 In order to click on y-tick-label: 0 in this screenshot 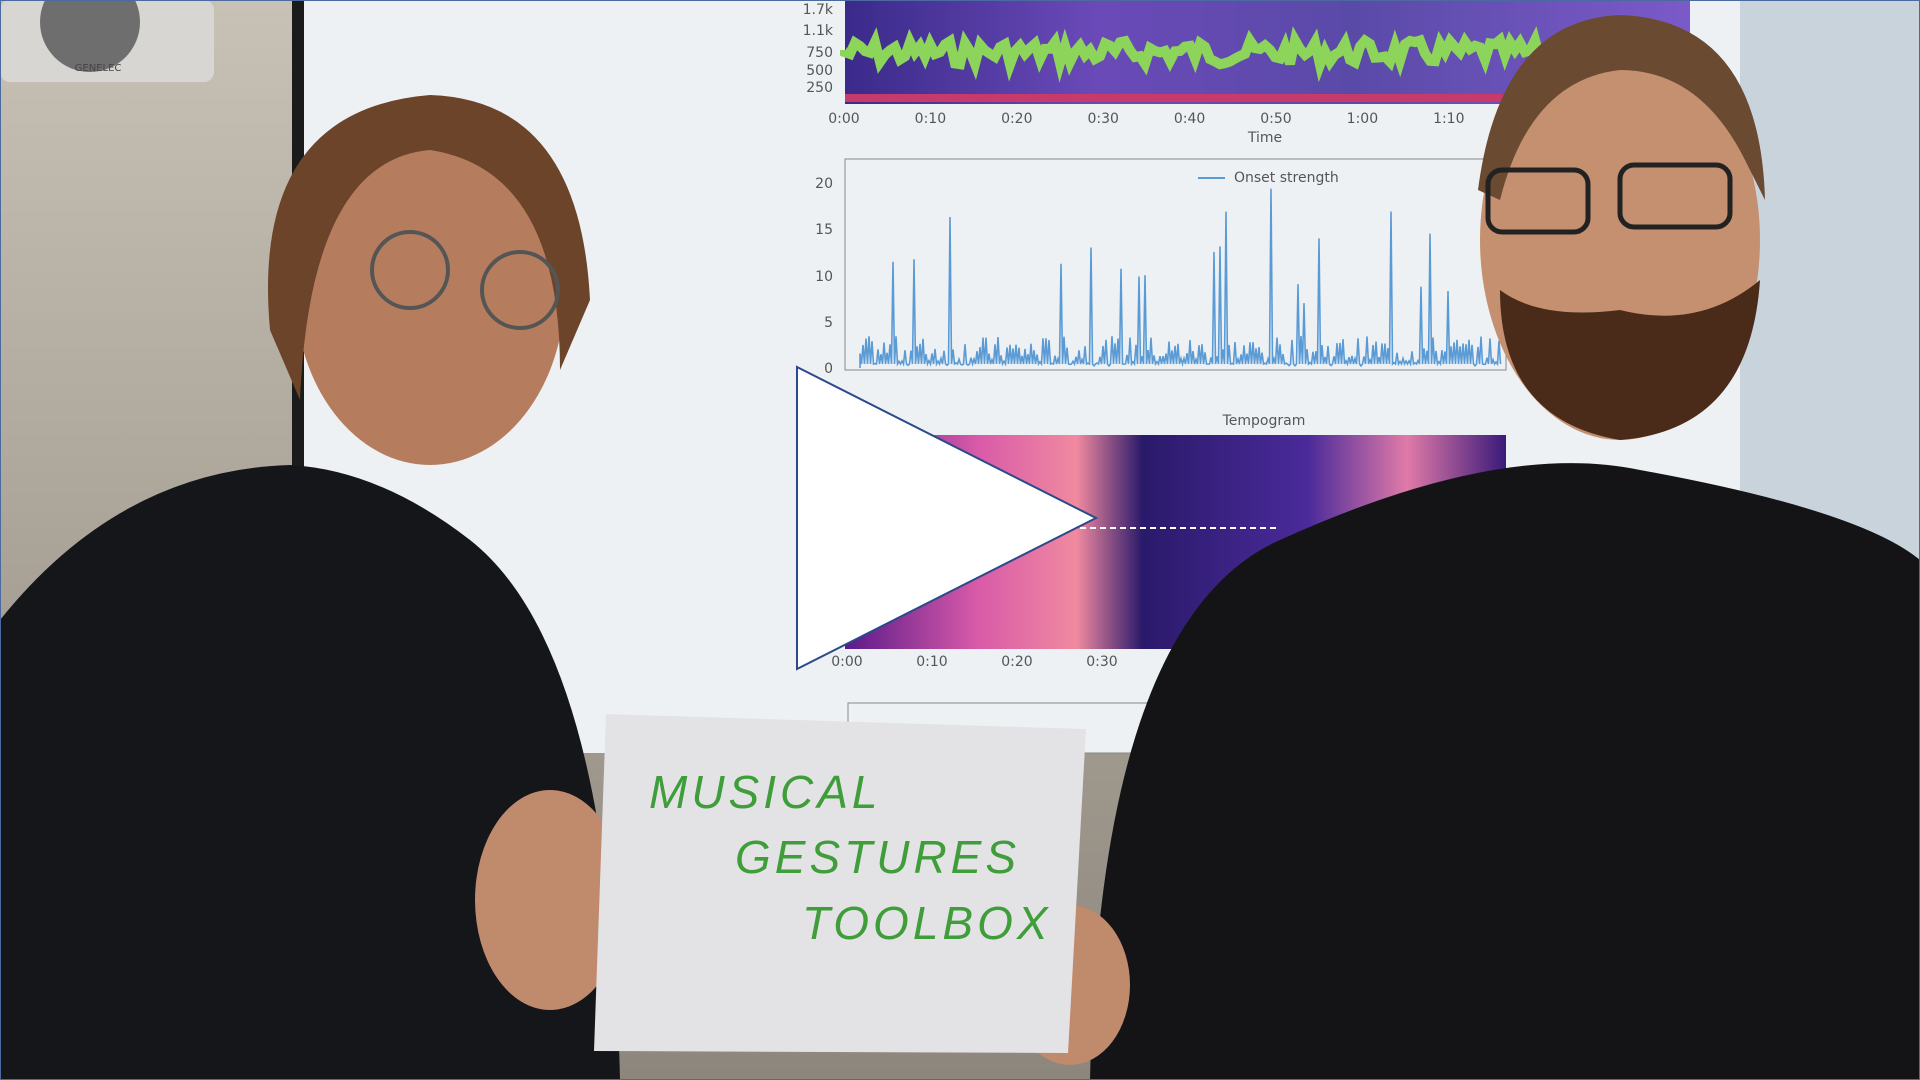, I will do `click(828, 369)`.